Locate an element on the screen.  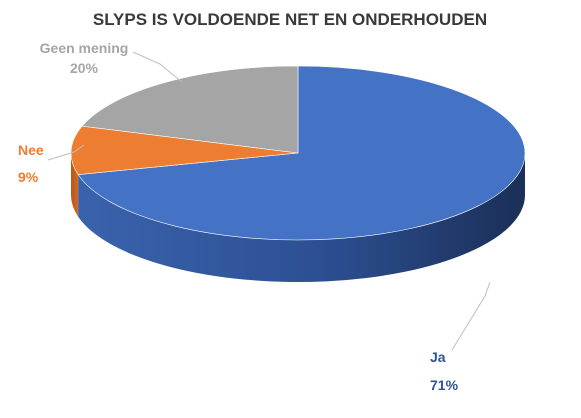
chart-title: SLYPS IS VOLDOENDE NET EN ONDERHOUDEN is located at coordinates (290, 19).